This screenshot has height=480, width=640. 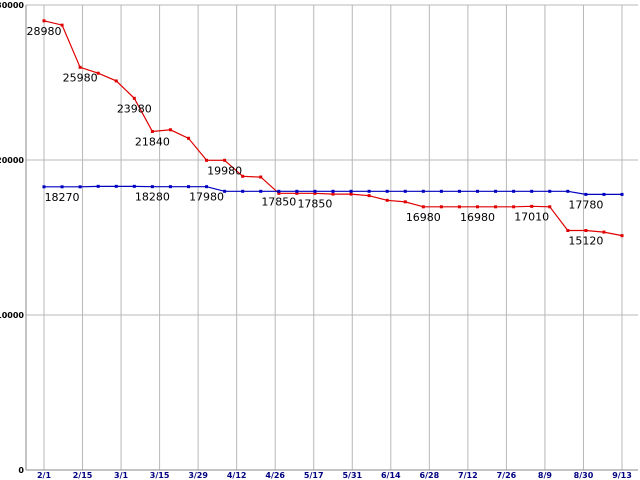 What do you see at coordinates (584, 475) in the screenshot?
I see `x-tick-label: 8/30` at bounding box center [584, 475].